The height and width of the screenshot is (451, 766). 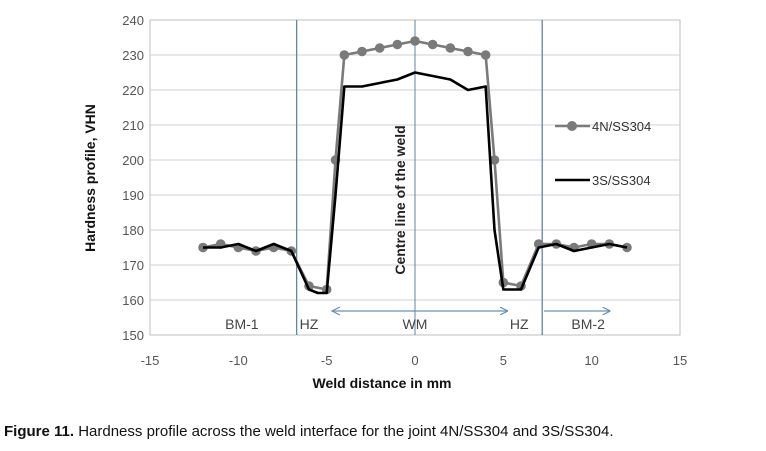 What do you see at coordinates (150, 360) in the screenshot?
I see `x-tick-label: -15` at bounding box center [150, 360].